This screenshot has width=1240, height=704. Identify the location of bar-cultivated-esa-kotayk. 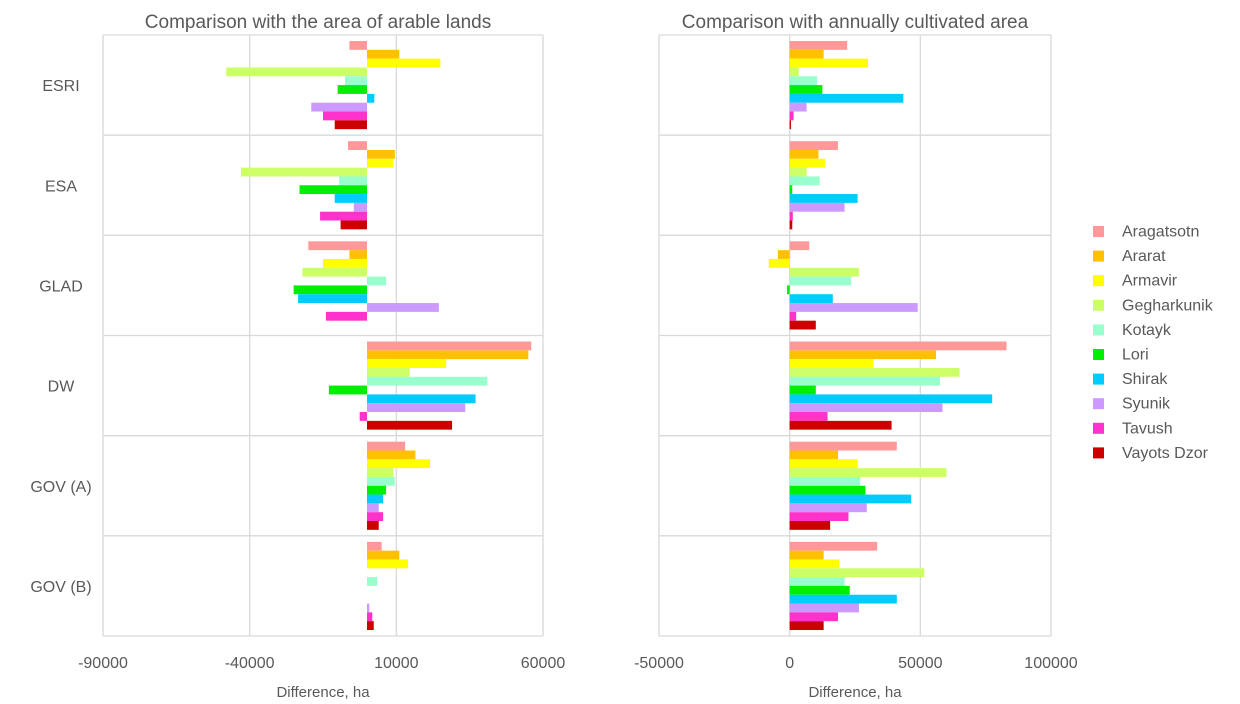
(804, 181).